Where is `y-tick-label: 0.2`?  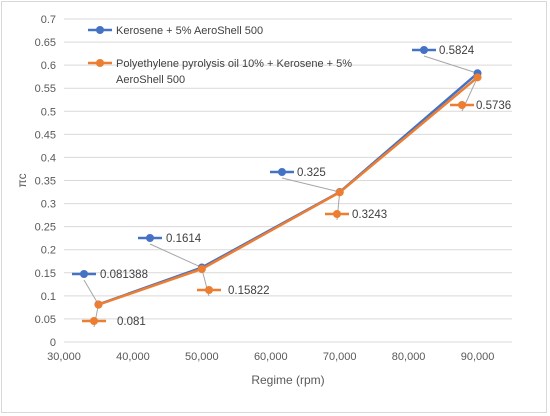
y-tick-label: 0.2 is located at coordinates (48, 251).